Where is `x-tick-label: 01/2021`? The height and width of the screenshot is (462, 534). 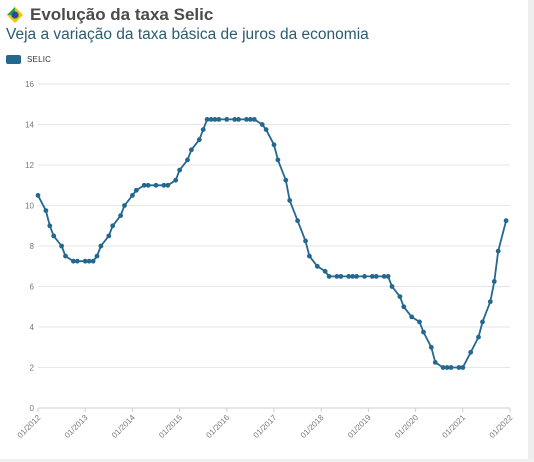
x-tick-label: 01/2021 is located at coordinates (453, 426).